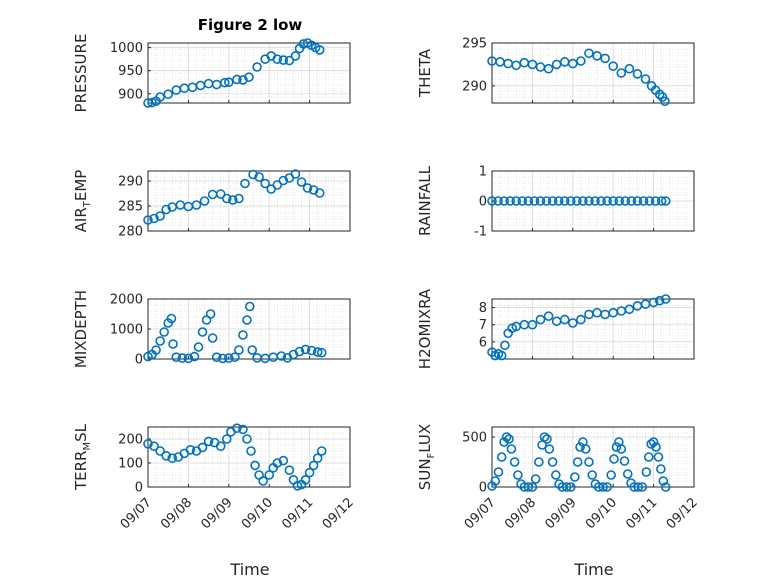 The image size is (778, 583). I want to click on subplot-3: 280 285 290 AIRTEMP, so click(211, 204).